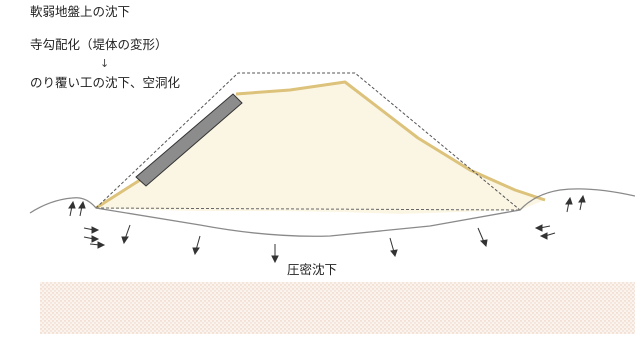 The height and width of the screenshot is (338, 635). What do you see at coordinates (105, 82) in the screenshot?
I see `revetment-settlement-label: のり覆い工の沈下、空洞化` at bounding box center [105, 82].